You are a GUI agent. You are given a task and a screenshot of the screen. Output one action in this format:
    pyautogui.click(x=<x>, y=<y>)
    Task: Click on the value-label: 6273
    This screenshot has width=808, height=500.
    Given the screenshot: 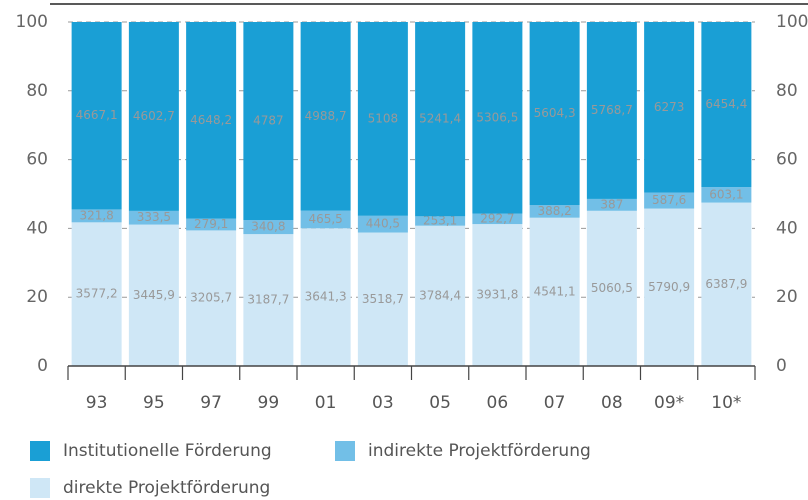 What is the action you would take?
    pyautogui.click(x=669, y=107)
    